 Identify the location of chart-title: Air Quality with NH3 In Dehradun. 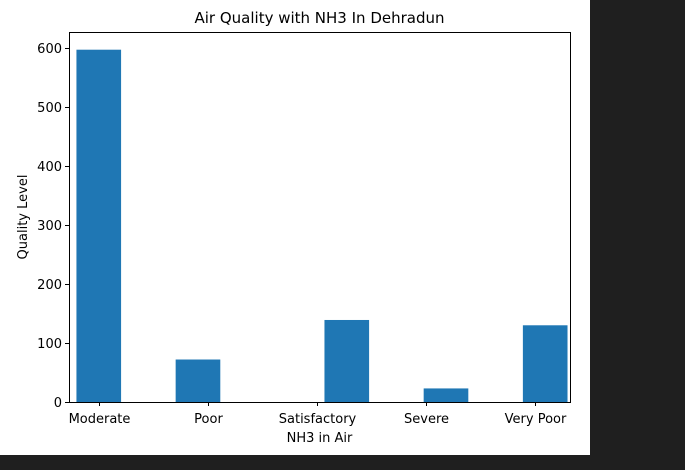
(319, 18).